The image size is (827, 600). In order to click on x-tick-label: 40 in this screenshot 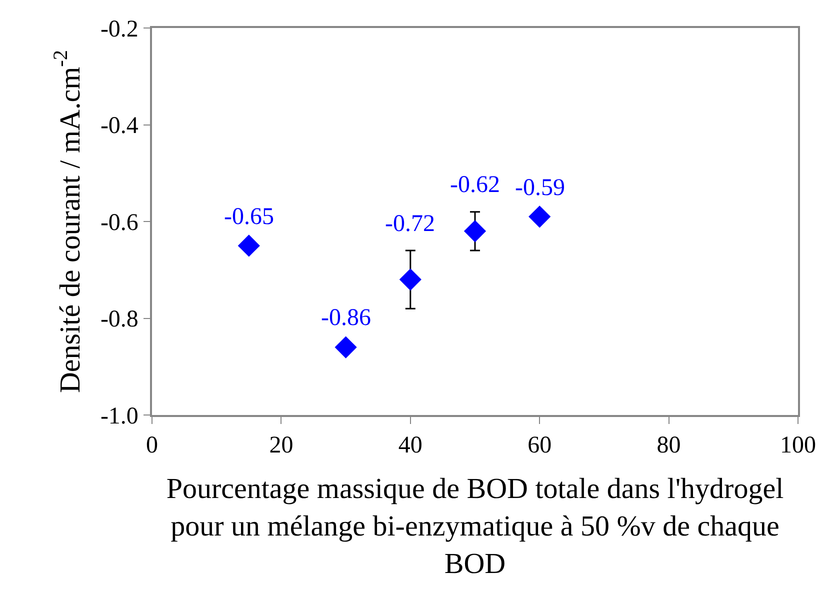, I will do `click(410, 445)`.